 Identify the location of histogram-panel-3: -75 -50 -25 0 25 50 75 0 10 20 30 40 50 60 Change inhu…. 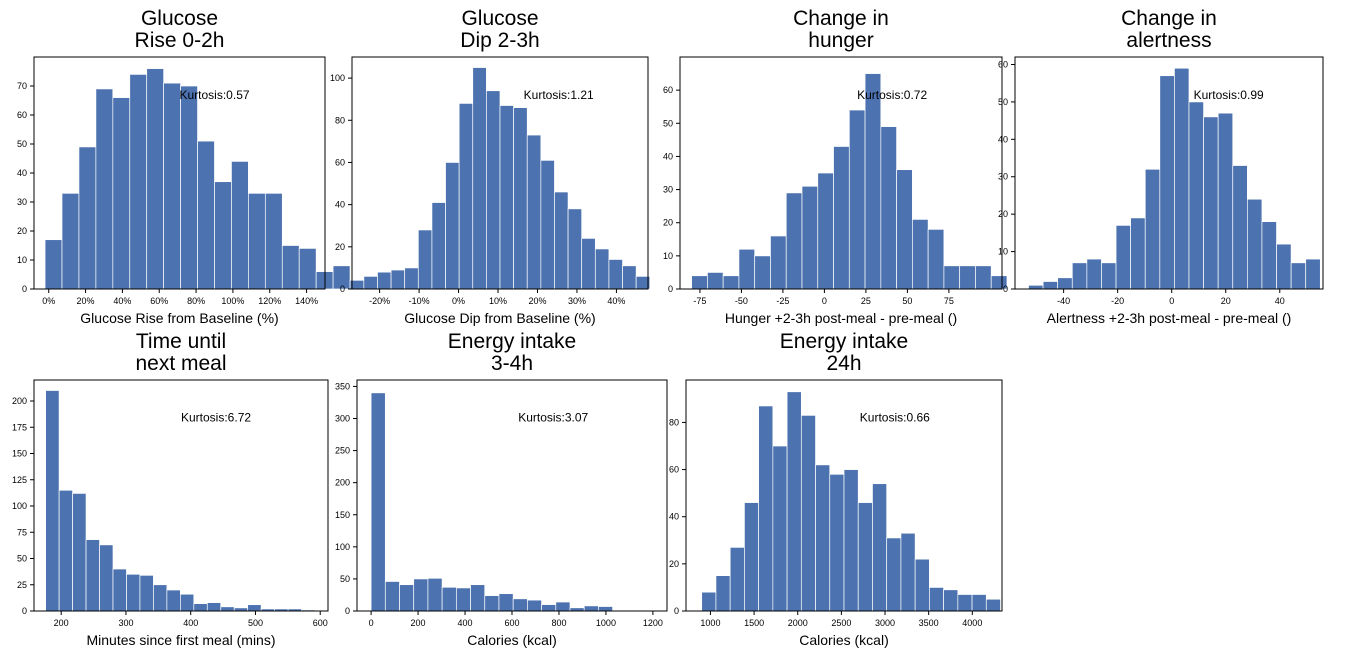
(835, 166).